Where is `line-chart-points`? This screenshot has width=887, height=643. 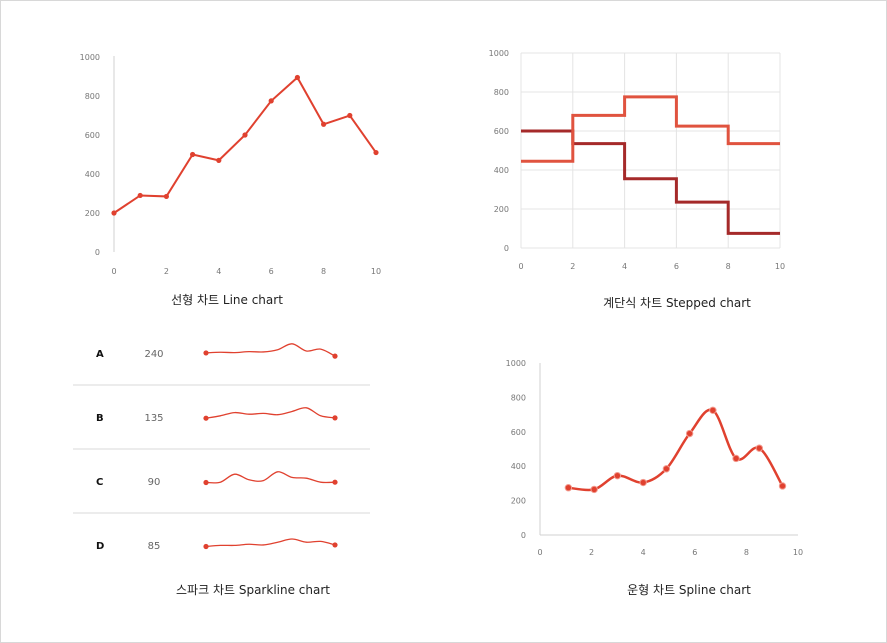
line-chart-points is located at coordinates (245, 145).